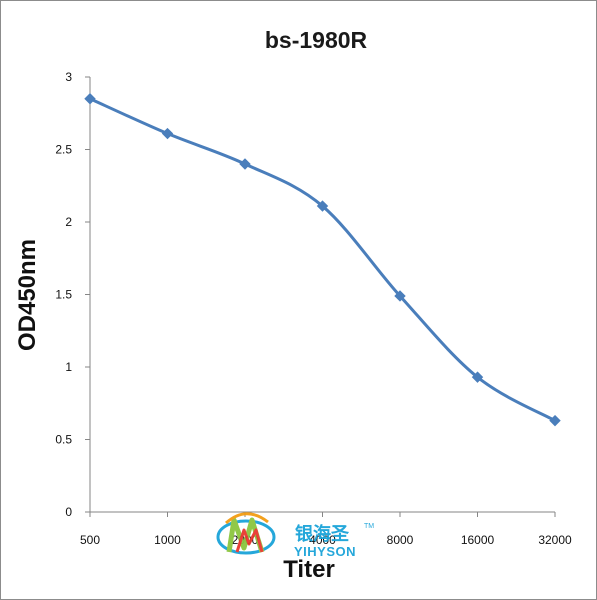 The height and width of the screenshot is (600, 597). I want to click on watermark-cn-text: 银海圣, so click(322, 534).